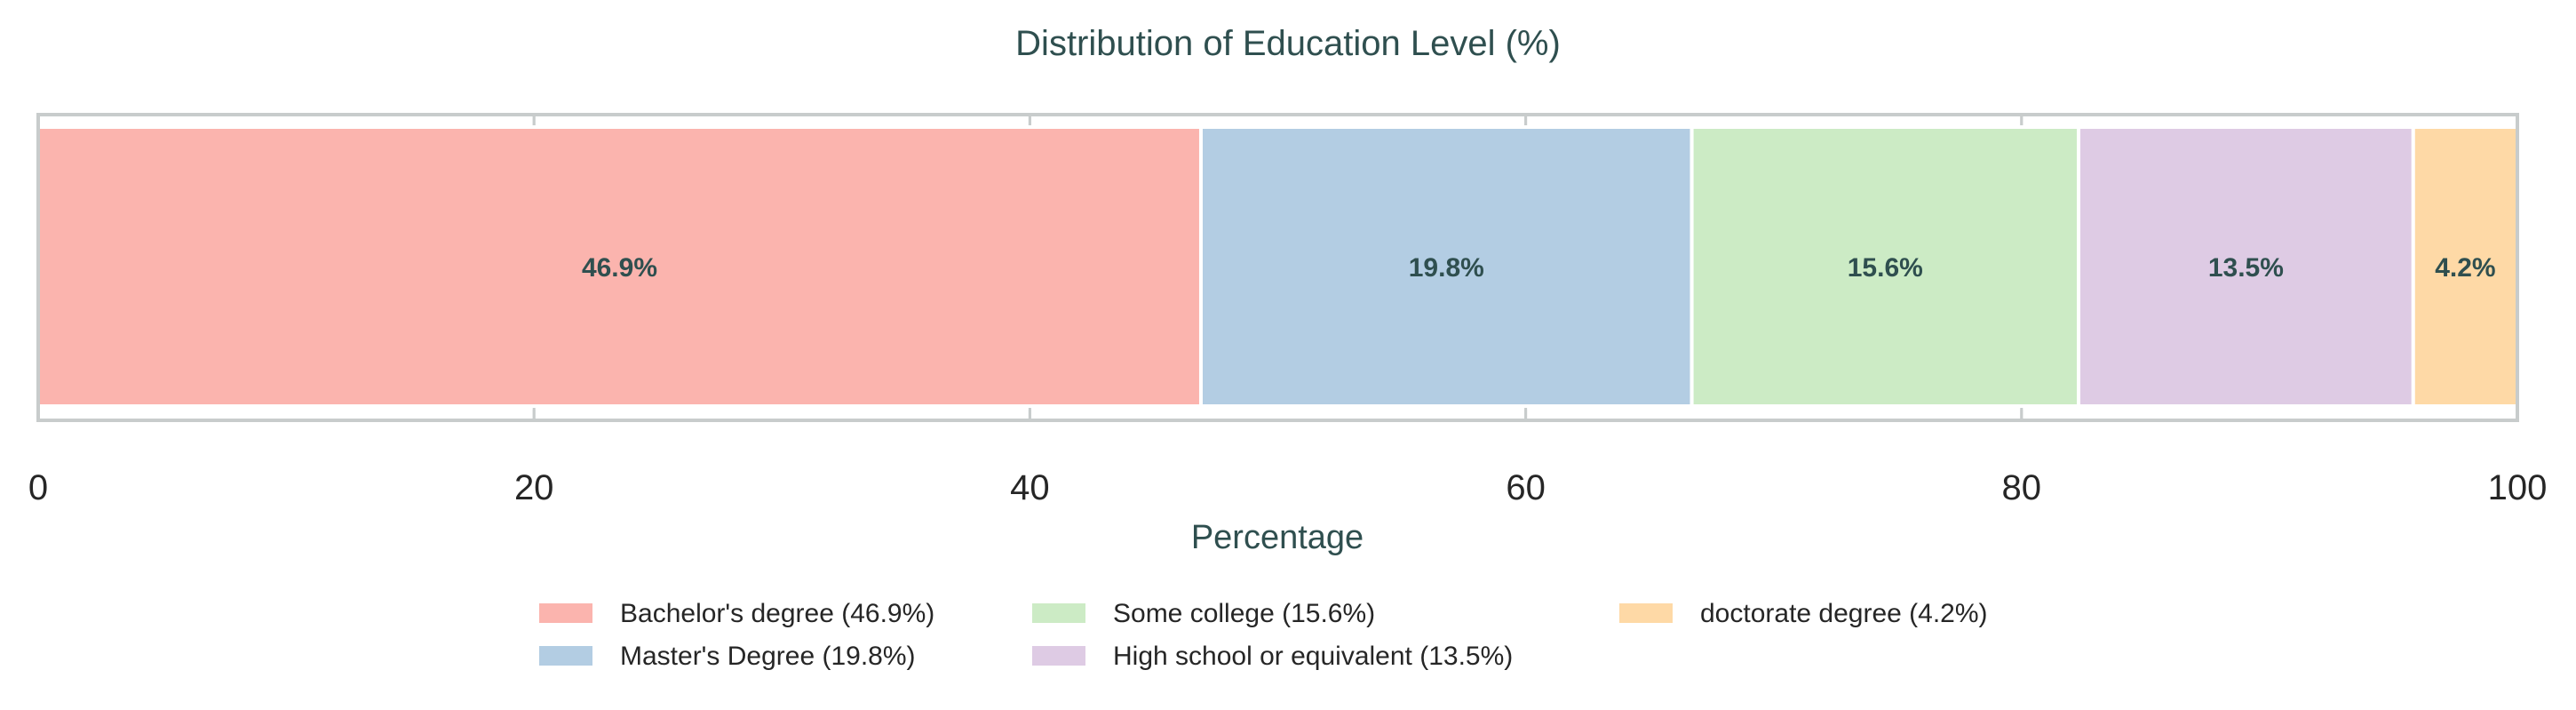 This screenshot has height=710, width=2576. I want to click on legend-label: High school or equivalent (13.5%), so click(1313, 656).